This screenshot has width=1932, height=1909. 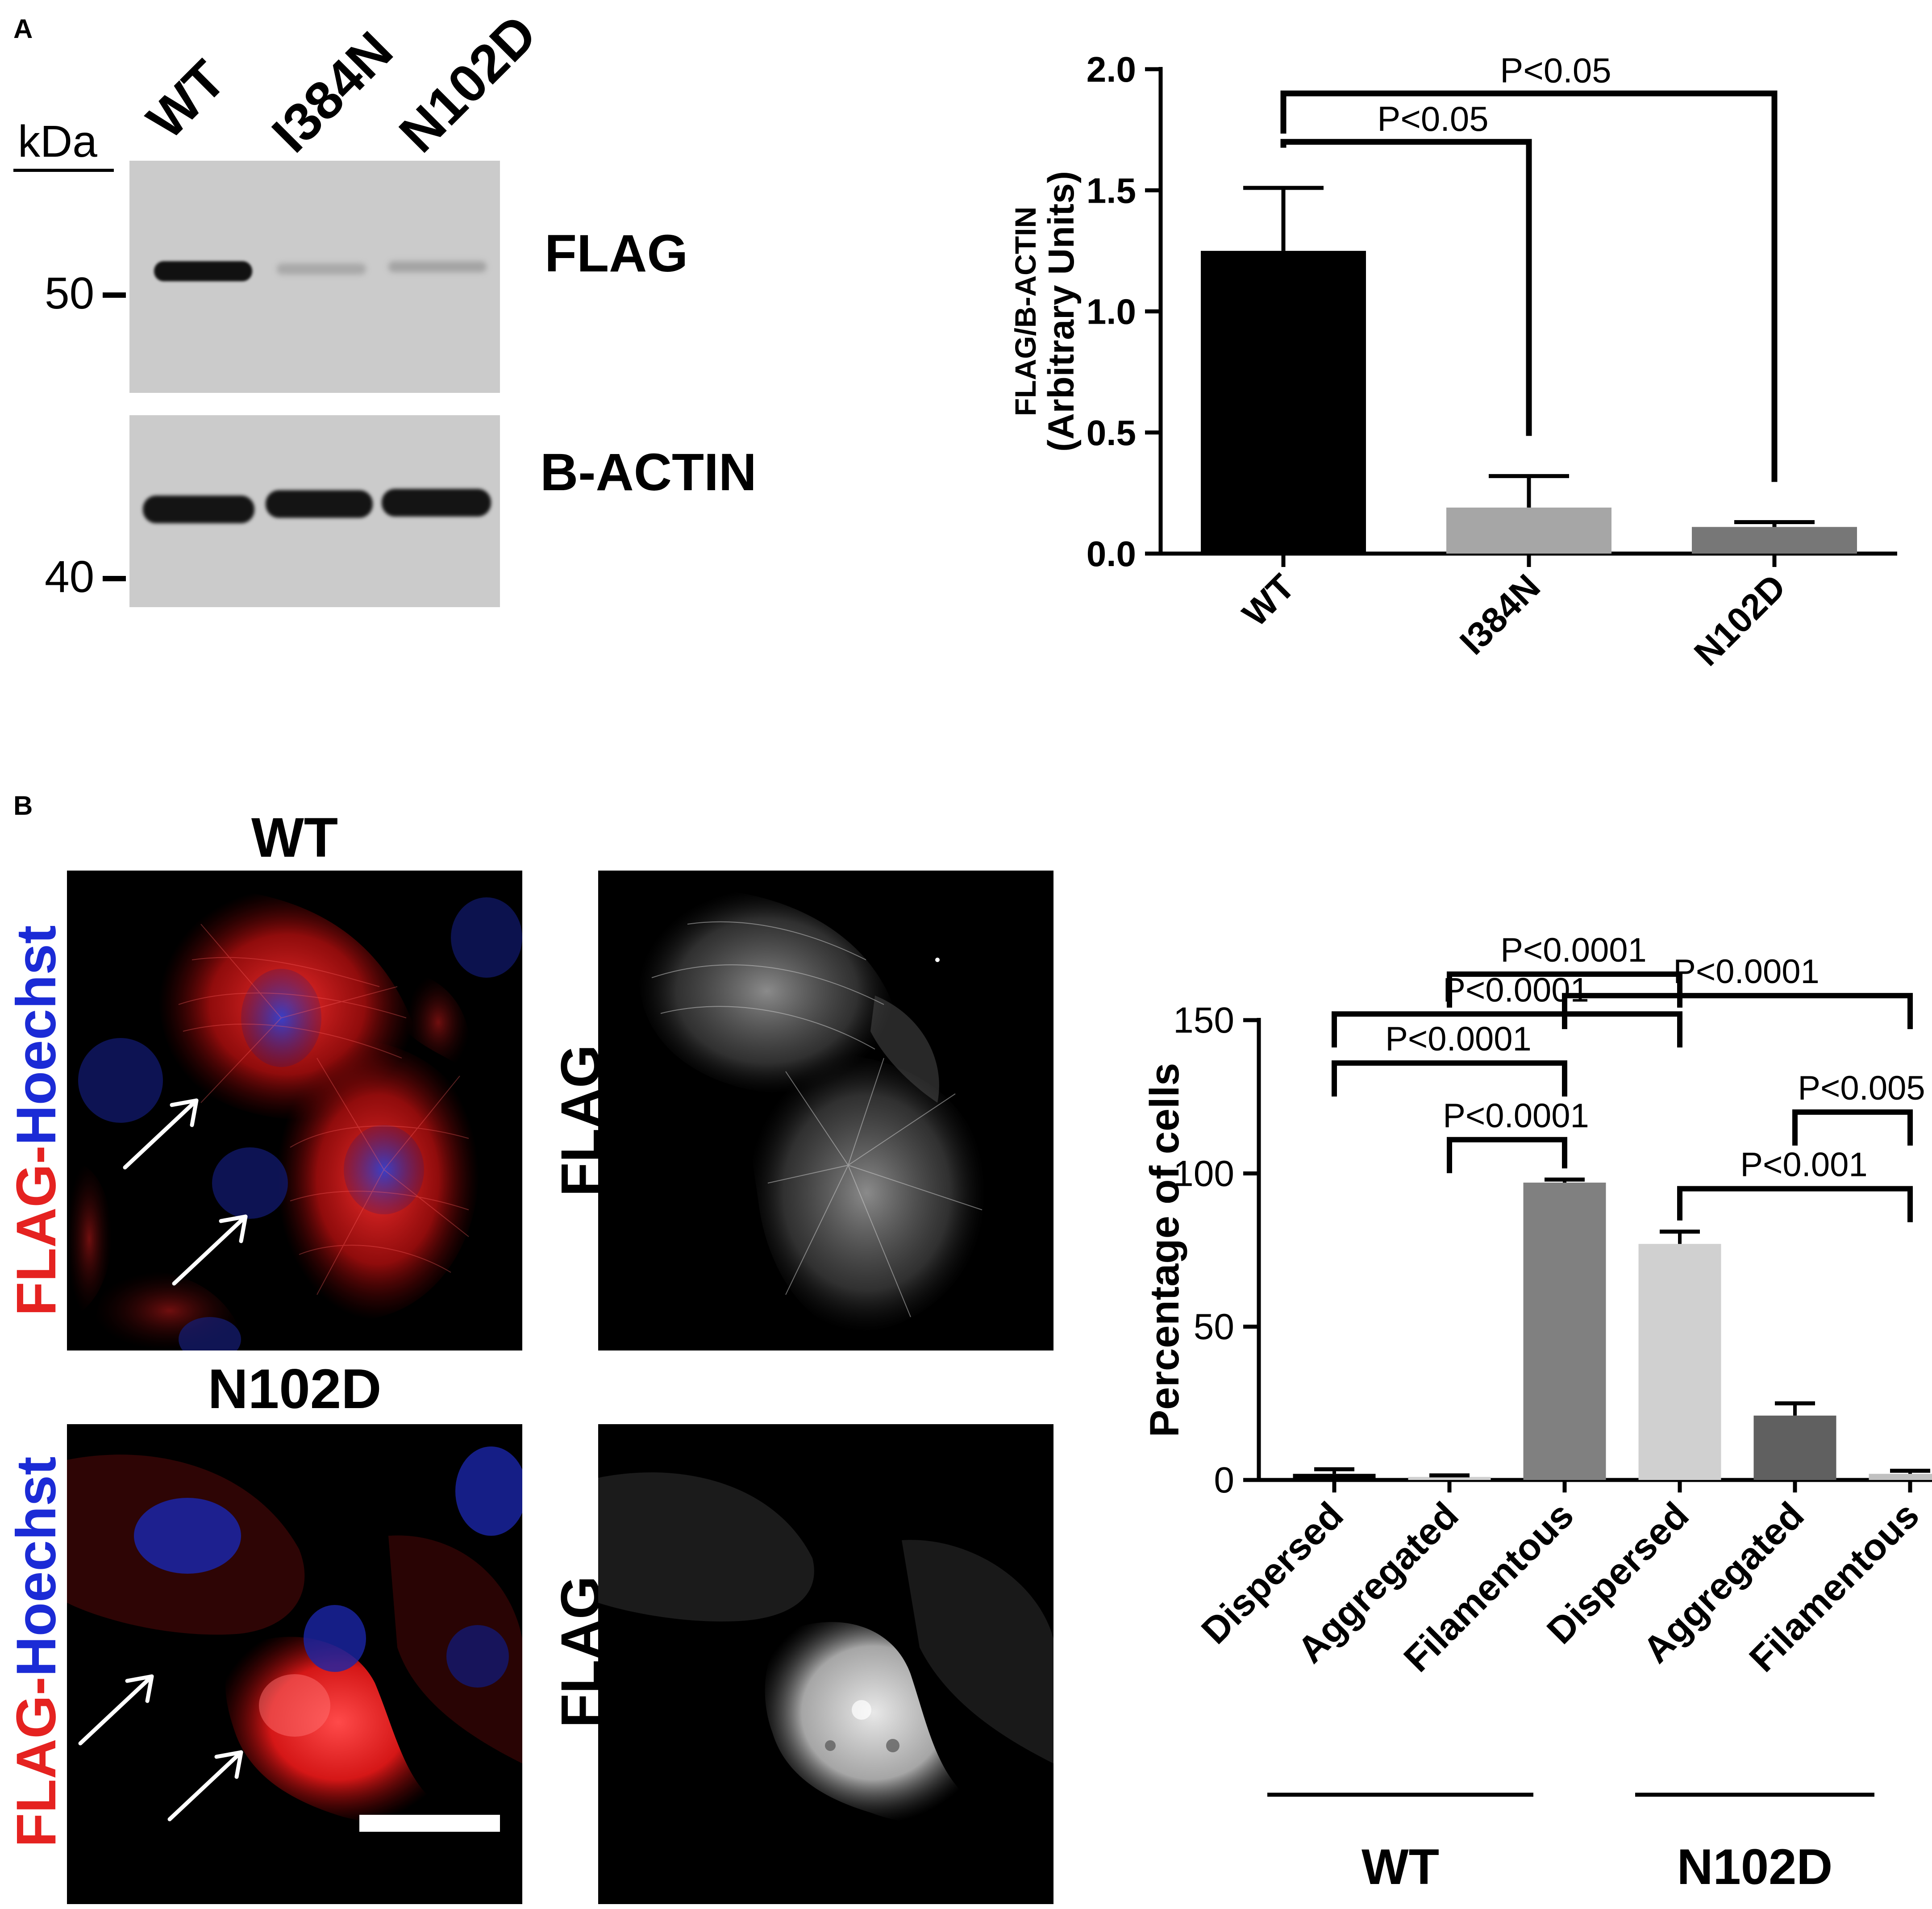 I want to click on chart-a-x-tick-label: I384N, so click(x=1500, y=614).